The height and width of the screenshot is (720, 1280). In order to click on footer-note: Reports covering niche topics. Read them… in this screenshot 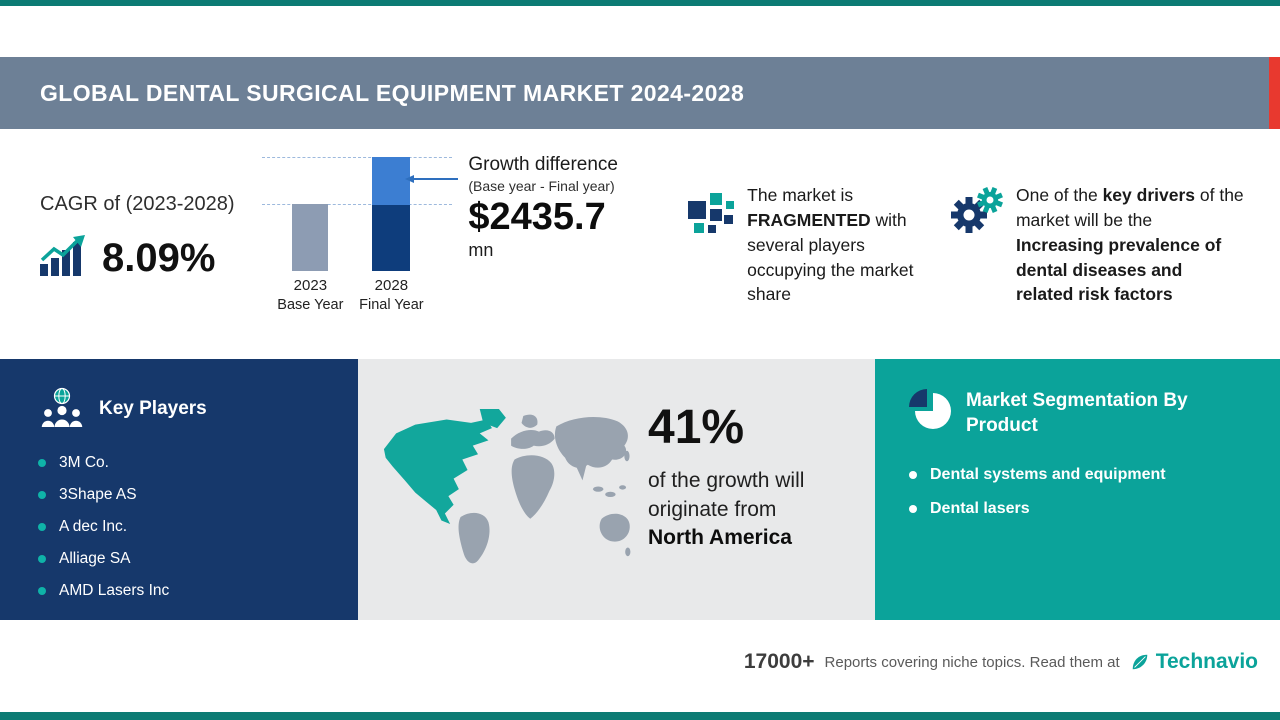, I will do `click(972, 662)`.